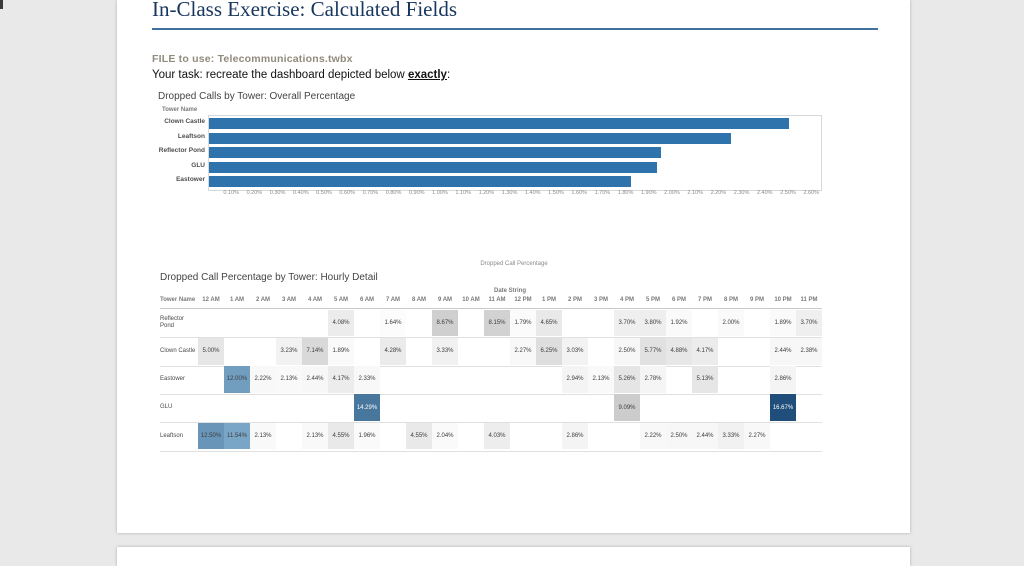 The width and height of the screenshot is (1024, 566). Describe the element at coordinates (602, 193) in the screenshot. I see `x-tick-label: 1.70%` at that location.